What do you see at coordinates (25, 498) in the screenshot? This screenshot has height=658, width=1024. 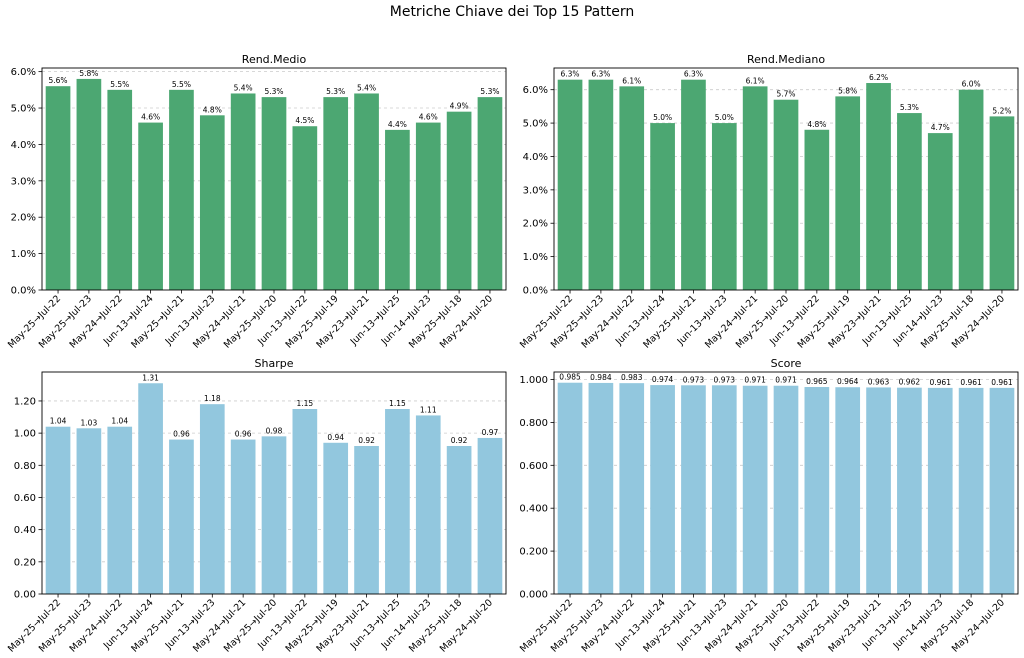 I see `y-tick-label: 0.60` at bounding box center [25, 498].